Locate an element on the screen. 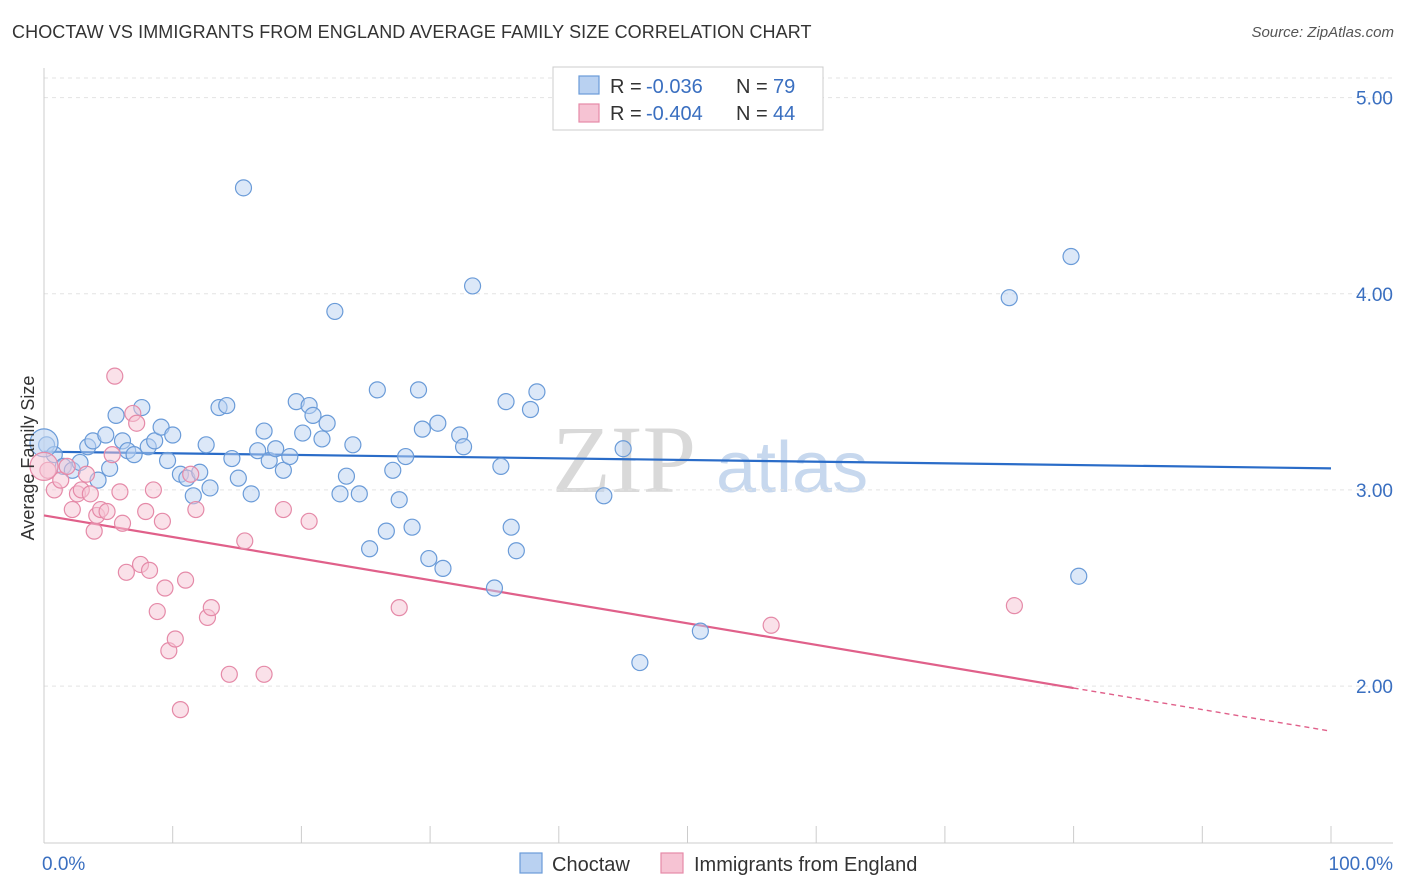 The image size is (1406, 892). trend-line-england is located at coordinates (558, 602).